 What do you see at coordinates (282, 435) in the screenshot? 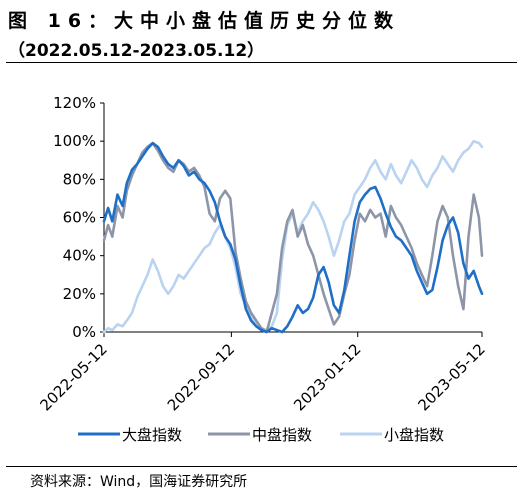
I see `legend-label-1: 中盘指数` at bounding box center [282, 435].